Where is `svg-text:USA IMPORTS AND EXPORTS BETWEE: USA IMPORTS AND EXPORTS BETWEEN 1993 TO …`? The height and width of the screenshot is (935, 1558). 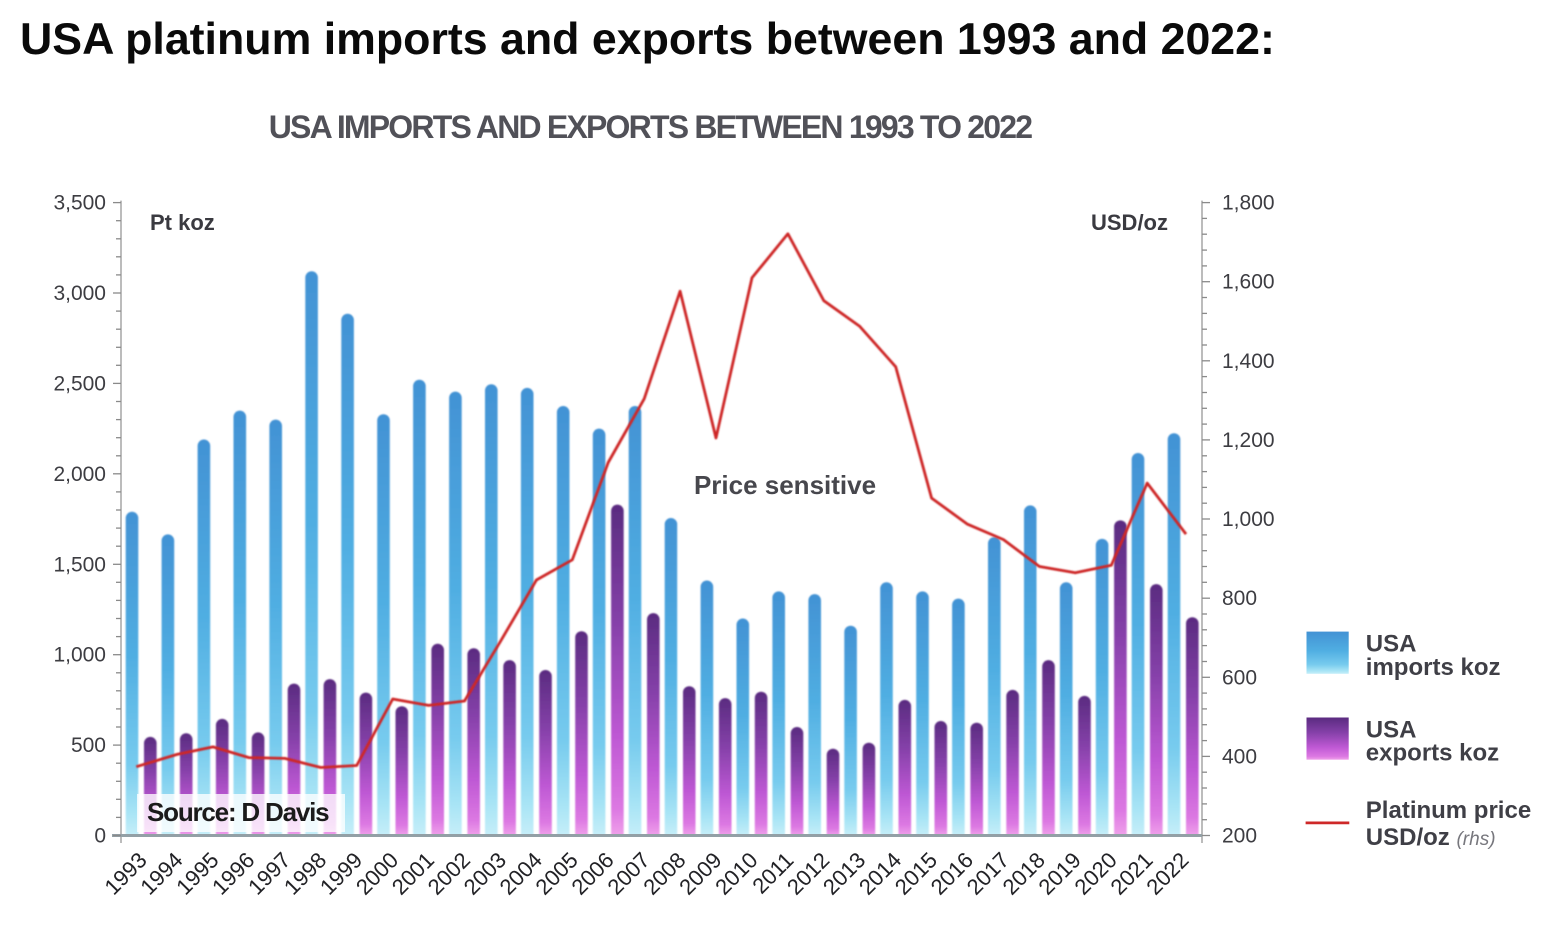 svg-text:USA IMPORTS AND EXPORTS BETWEE: USA IMPORTS AND EXPORTS BETWEEN 1993 TO … is located at coordinates (650, 127).